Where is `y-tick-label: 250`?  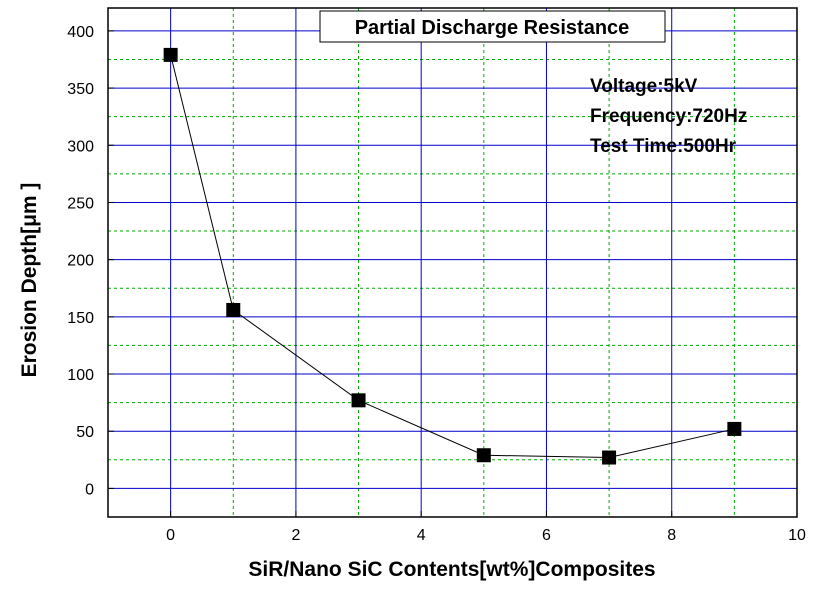 y-tick-label: 250 is located at coordinates (80, 203).